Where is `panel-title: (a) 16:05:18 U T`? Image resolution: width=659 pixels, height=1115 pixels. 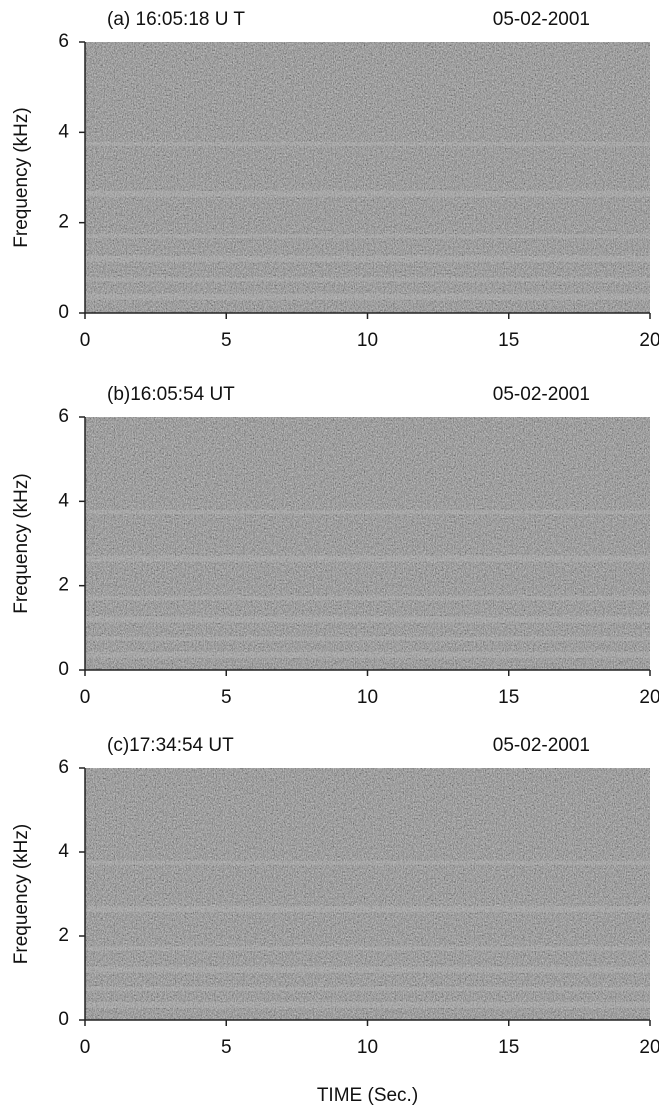
panel-title: (a) 16:05:18 U T is located at coordinates (176, 19).